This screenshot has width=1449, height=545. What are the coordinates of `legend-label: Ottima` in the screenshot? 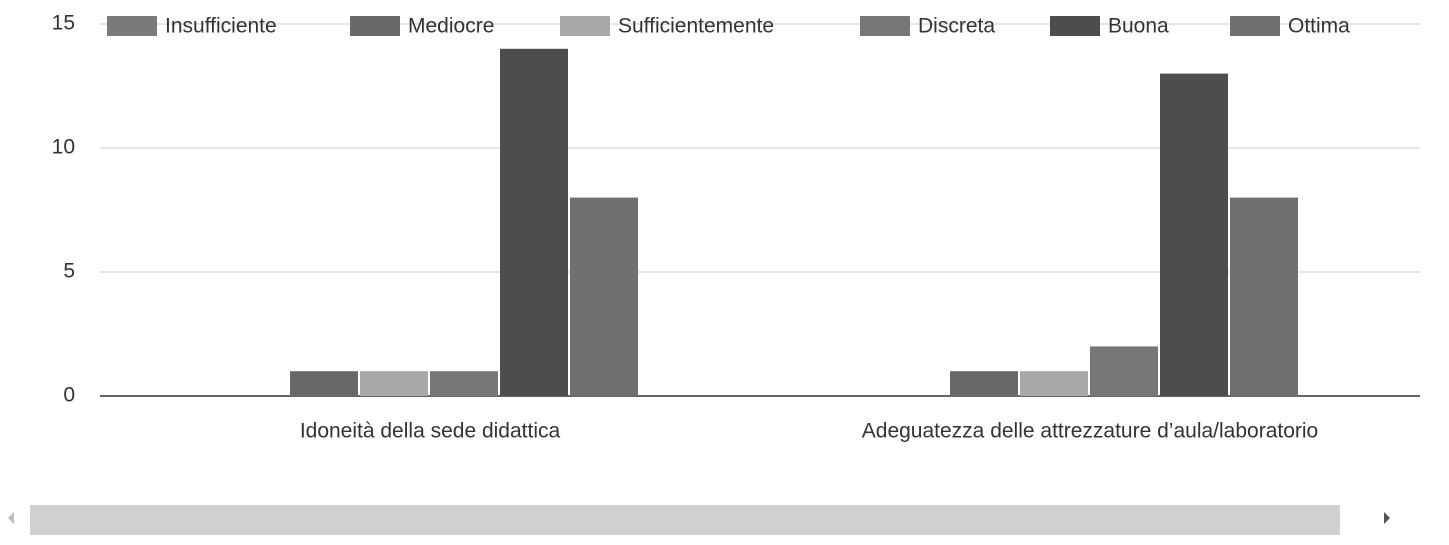 It's located at (1319, 26).